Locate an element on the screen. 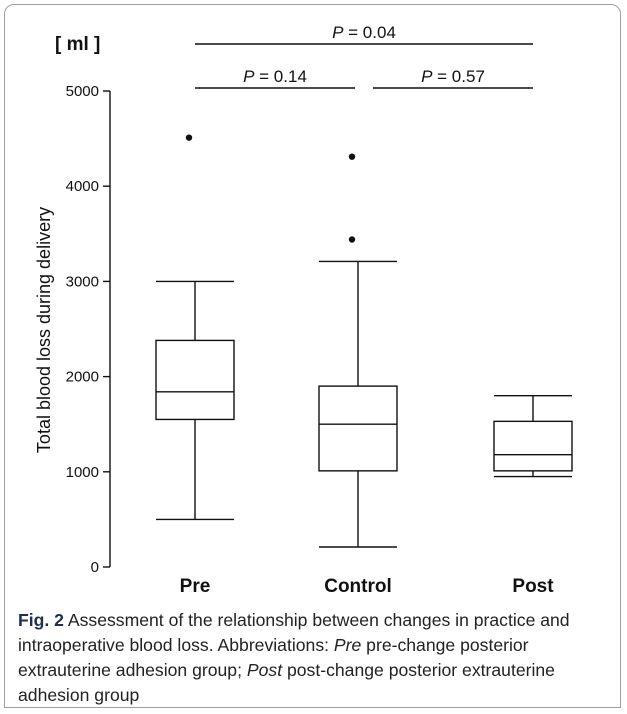 The image size is (627, 714). caption-abbr-pre: Pre is located at coordinates (347, 645).